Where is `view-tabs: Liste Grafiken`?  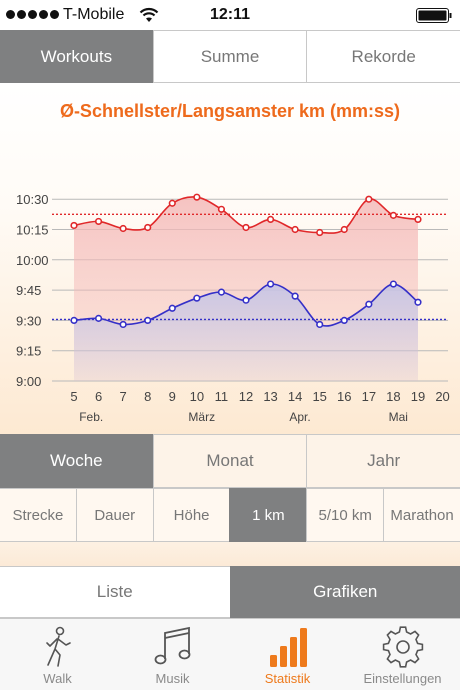 view-tabs: Liste Grafiken is located at coordinates (230, 592).